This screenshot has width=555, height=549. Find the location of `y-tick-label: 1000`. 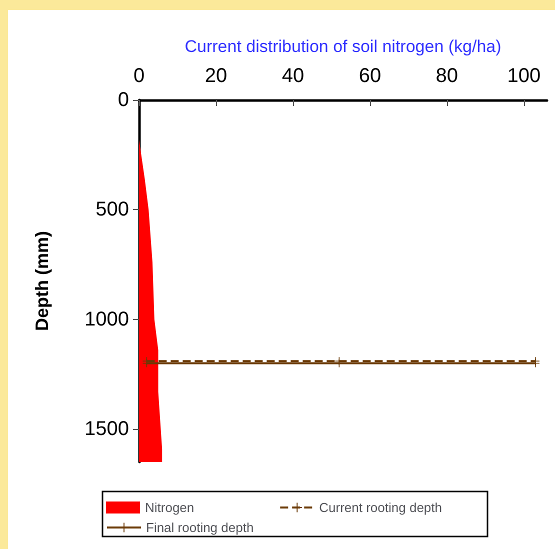

y-tick-label: 1000 is located at coordinates (106, 319).